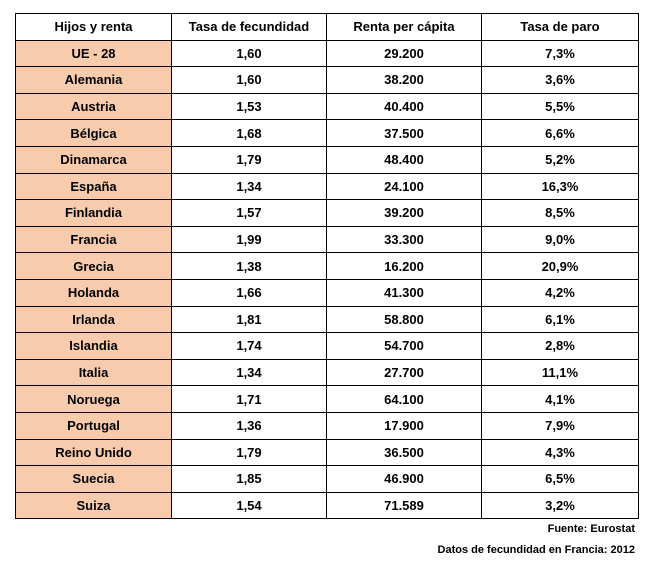  Describe the element at coordinates (560, 239) in the screenshot. I see `unemployment-rate-cell: 9,0%` at that location.